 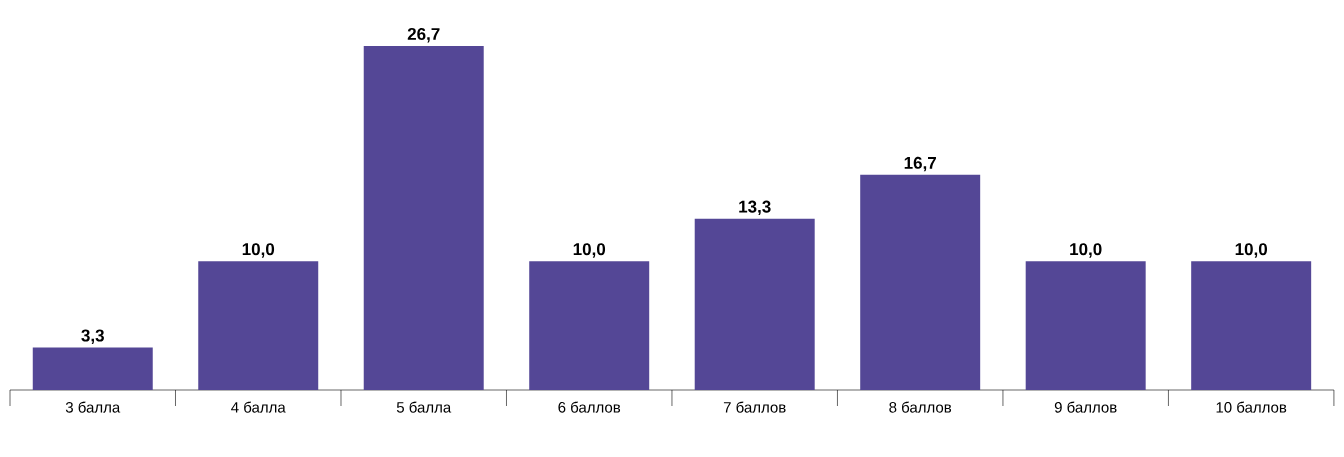 I want to click on x-tick-label: 4 балла, so click(x=258, y=407).